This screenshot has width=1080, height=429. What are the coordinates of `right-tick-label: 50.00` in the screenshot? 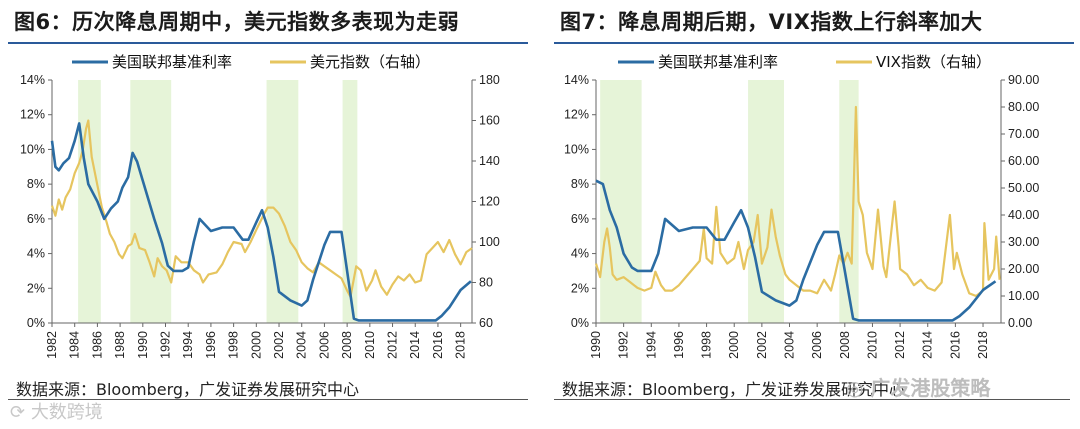 It's located at (1023, 188).